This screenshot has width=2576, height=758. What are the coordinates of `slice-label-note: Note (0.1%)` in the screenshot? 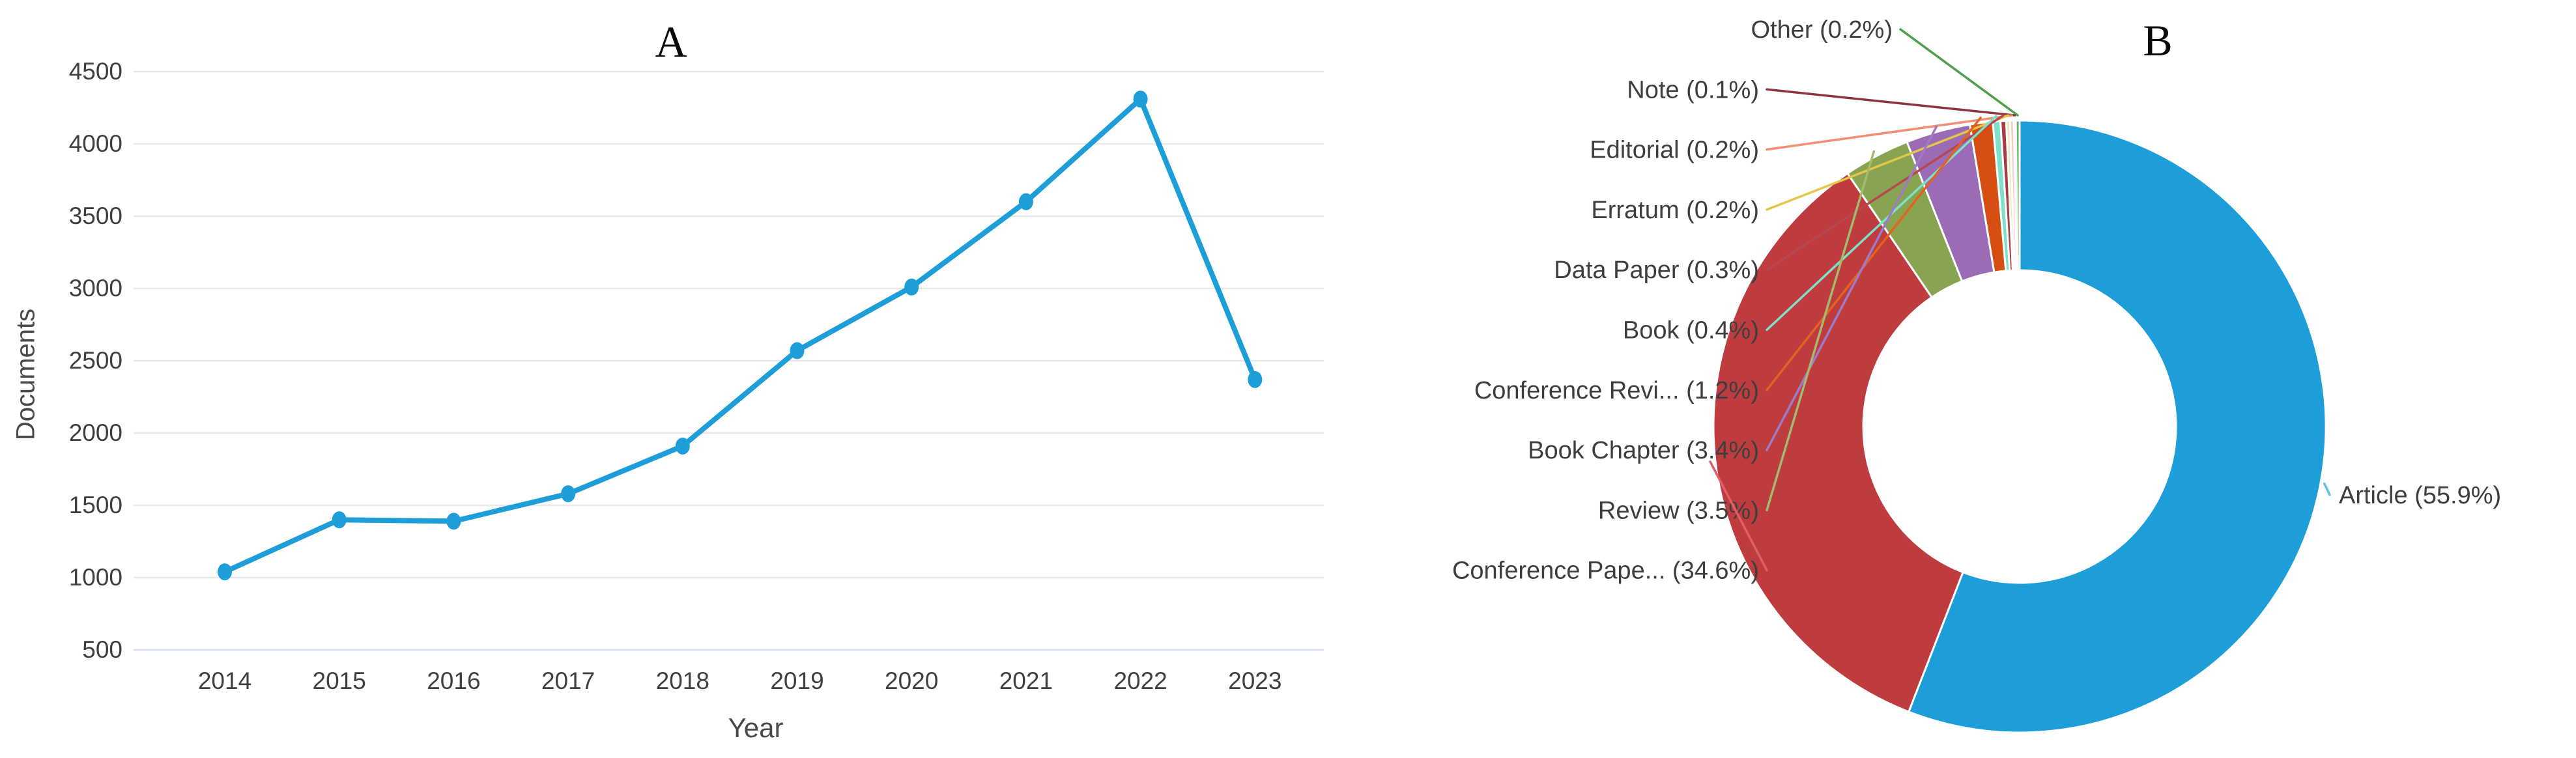 It's located at (1693, 90).